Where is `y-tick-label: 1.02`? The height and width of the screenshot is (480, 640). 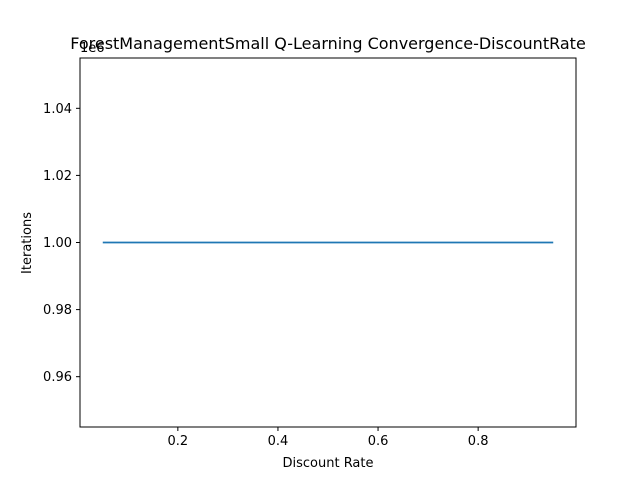
y-tick-label: 1.02 is located at coordinates (57, 176).